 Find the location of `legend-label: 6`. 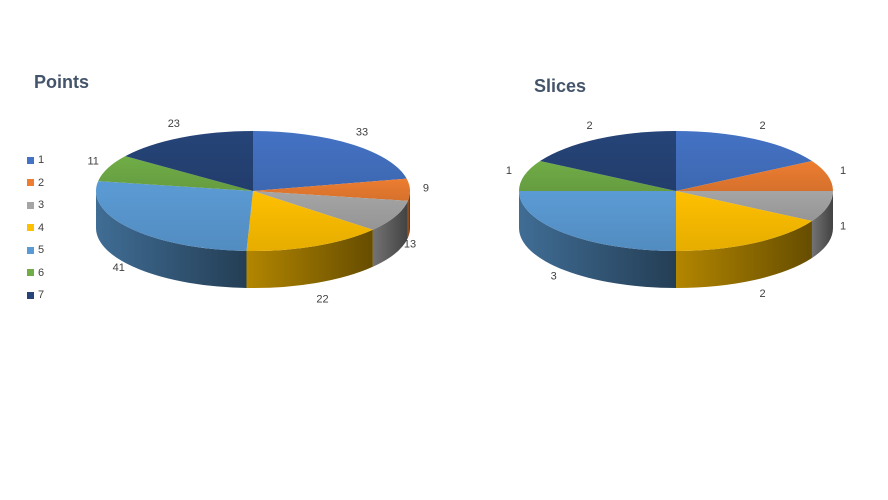

legend-label: 6 is located at coordinates (41, 272).